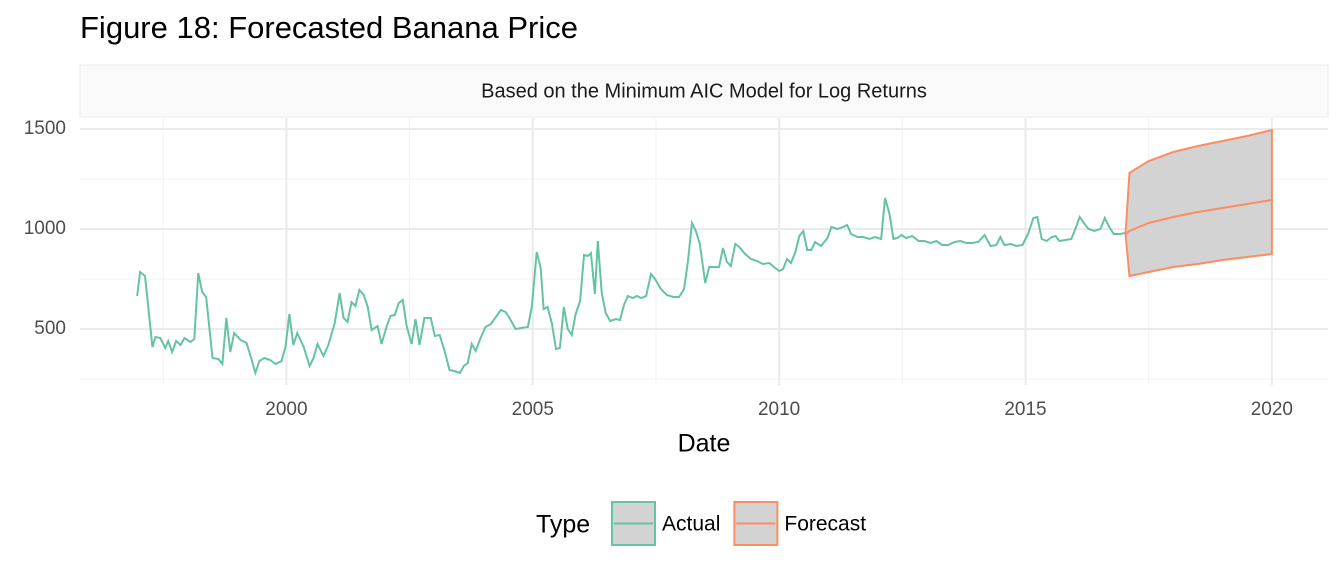 This screenshot has height=576, width=1344. Describe the element at coordinates (533, 409) in the screenshot. I see `x-tick-label: 2005` at that location.